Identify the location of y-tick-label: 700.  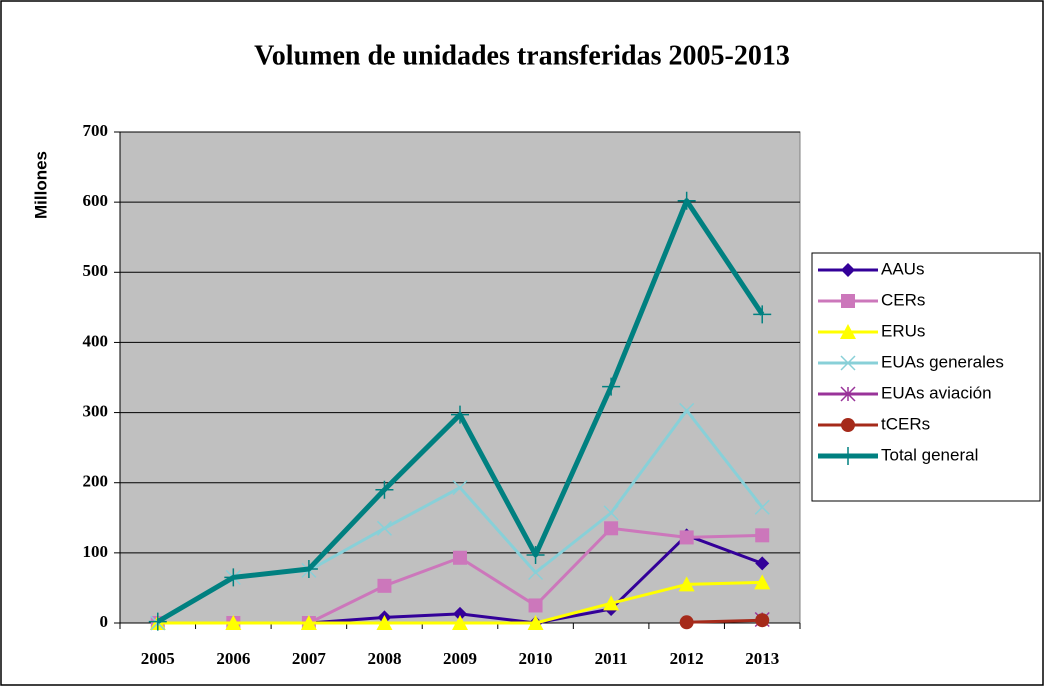
(96, 130).